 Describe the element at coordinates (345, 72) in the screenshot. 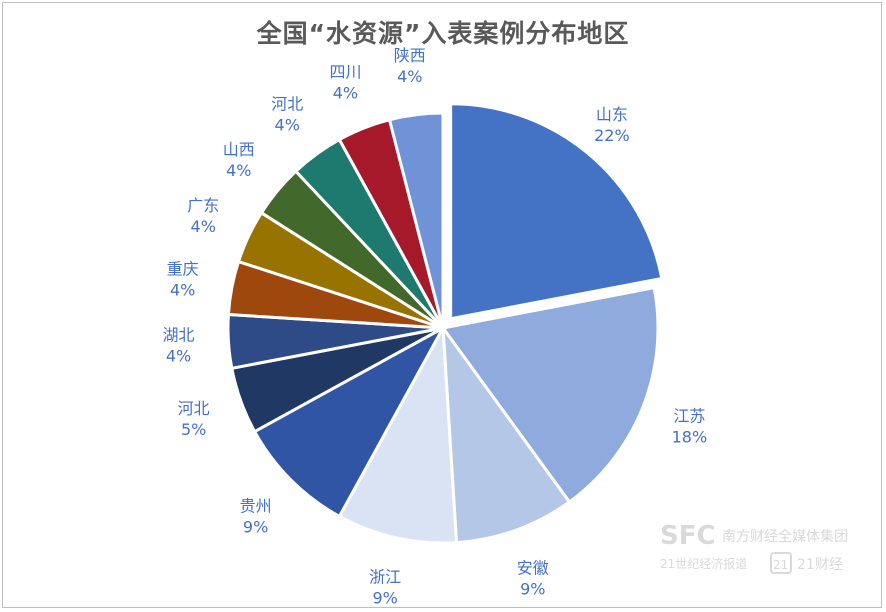

I see `slice-category-label: 四川` at that location.